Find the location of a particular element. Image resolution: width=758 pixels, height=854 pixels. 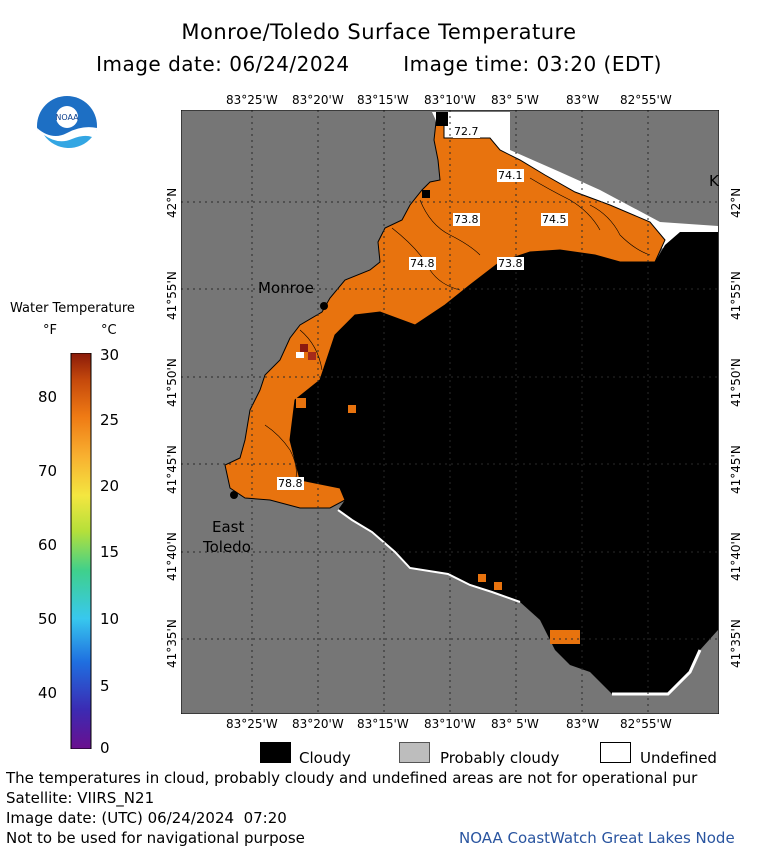

lat-label-right: 41°45'N is located at coordinates (736, 469).